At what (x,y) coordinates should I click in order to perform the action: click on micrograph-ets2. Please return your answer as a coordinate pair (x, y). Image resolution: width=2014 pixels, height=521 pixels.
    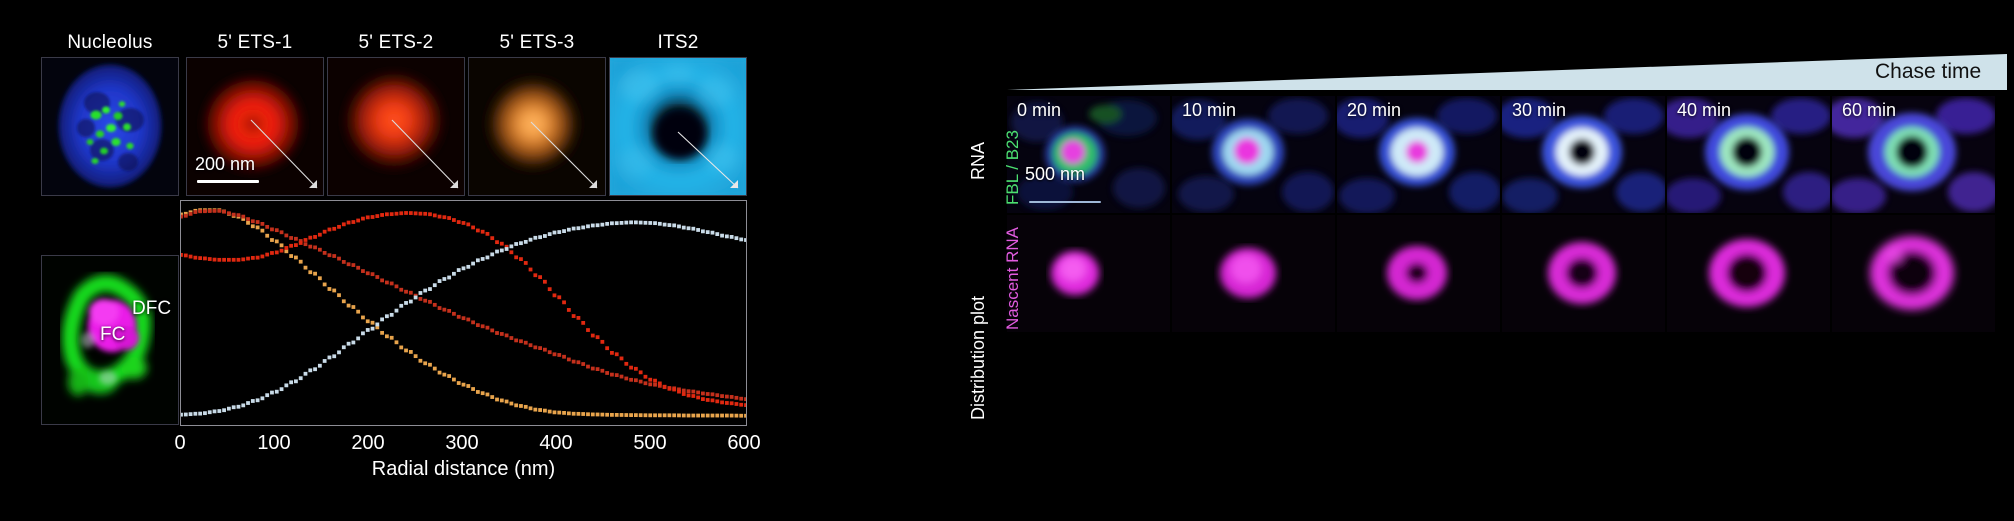
    Looking at the image, I should click on (396, 126).